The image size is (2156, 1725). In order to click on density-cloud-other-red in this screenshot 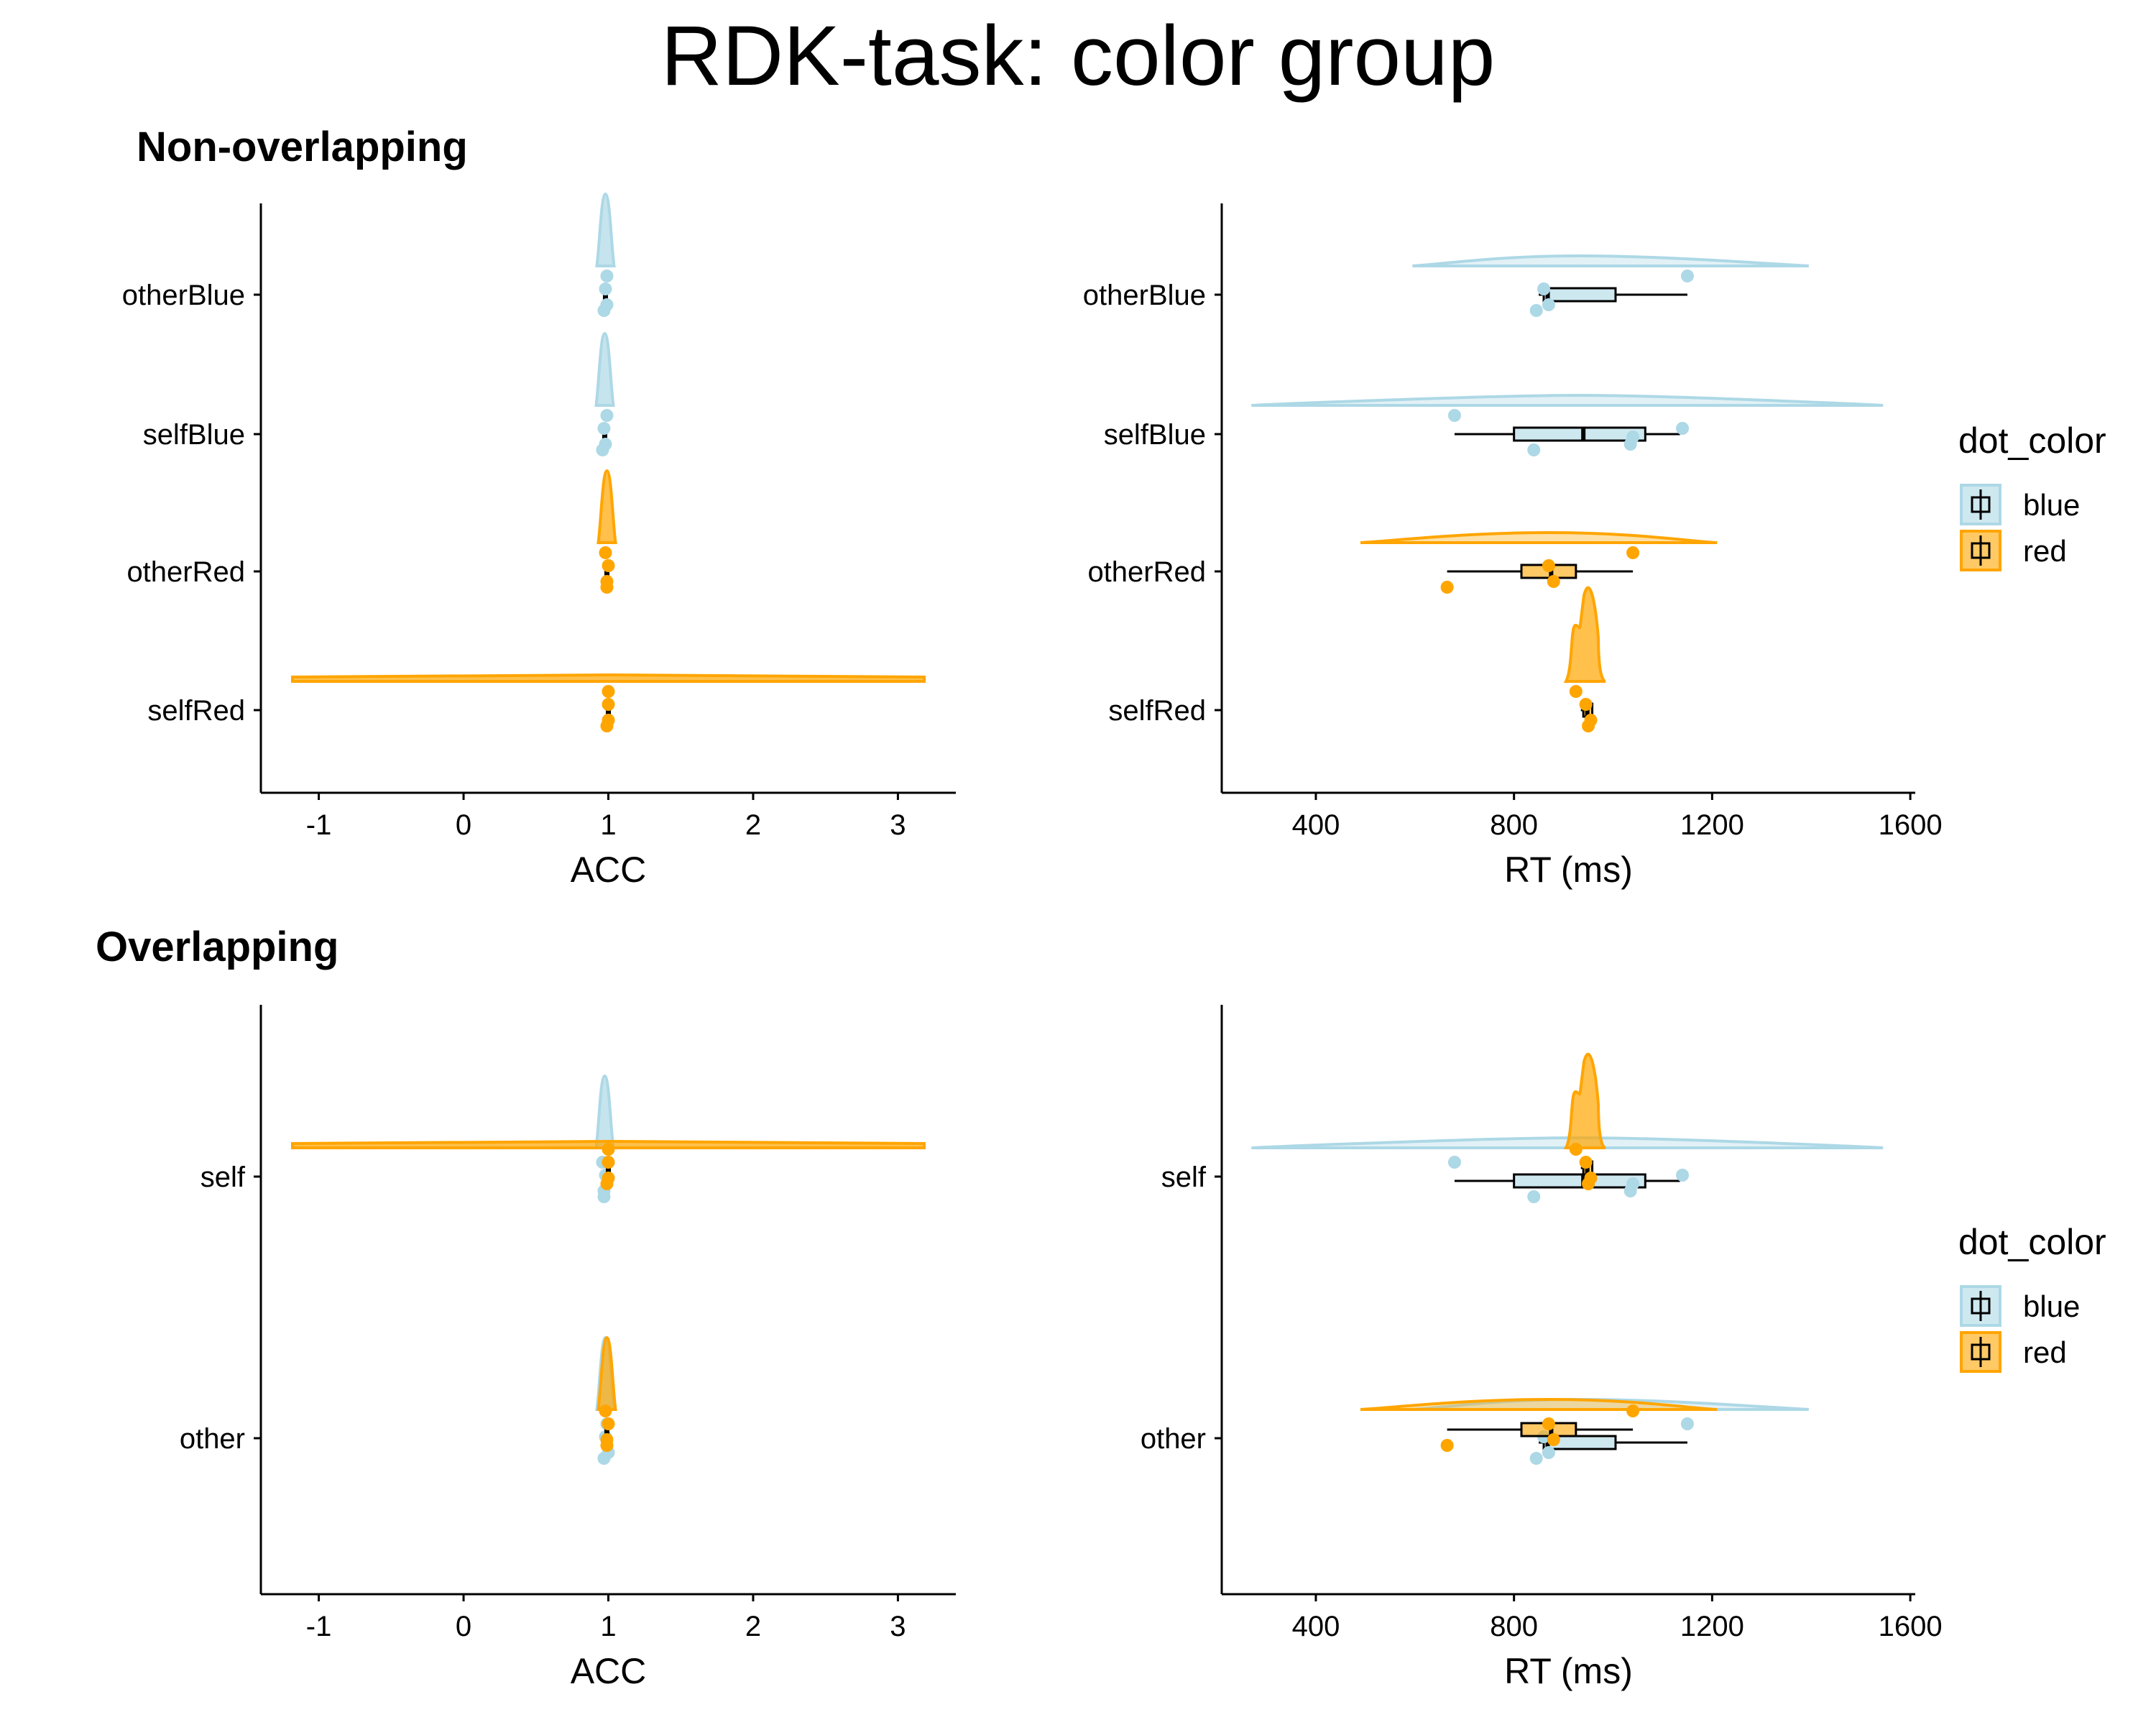, I will do `click(606, 1373)`.